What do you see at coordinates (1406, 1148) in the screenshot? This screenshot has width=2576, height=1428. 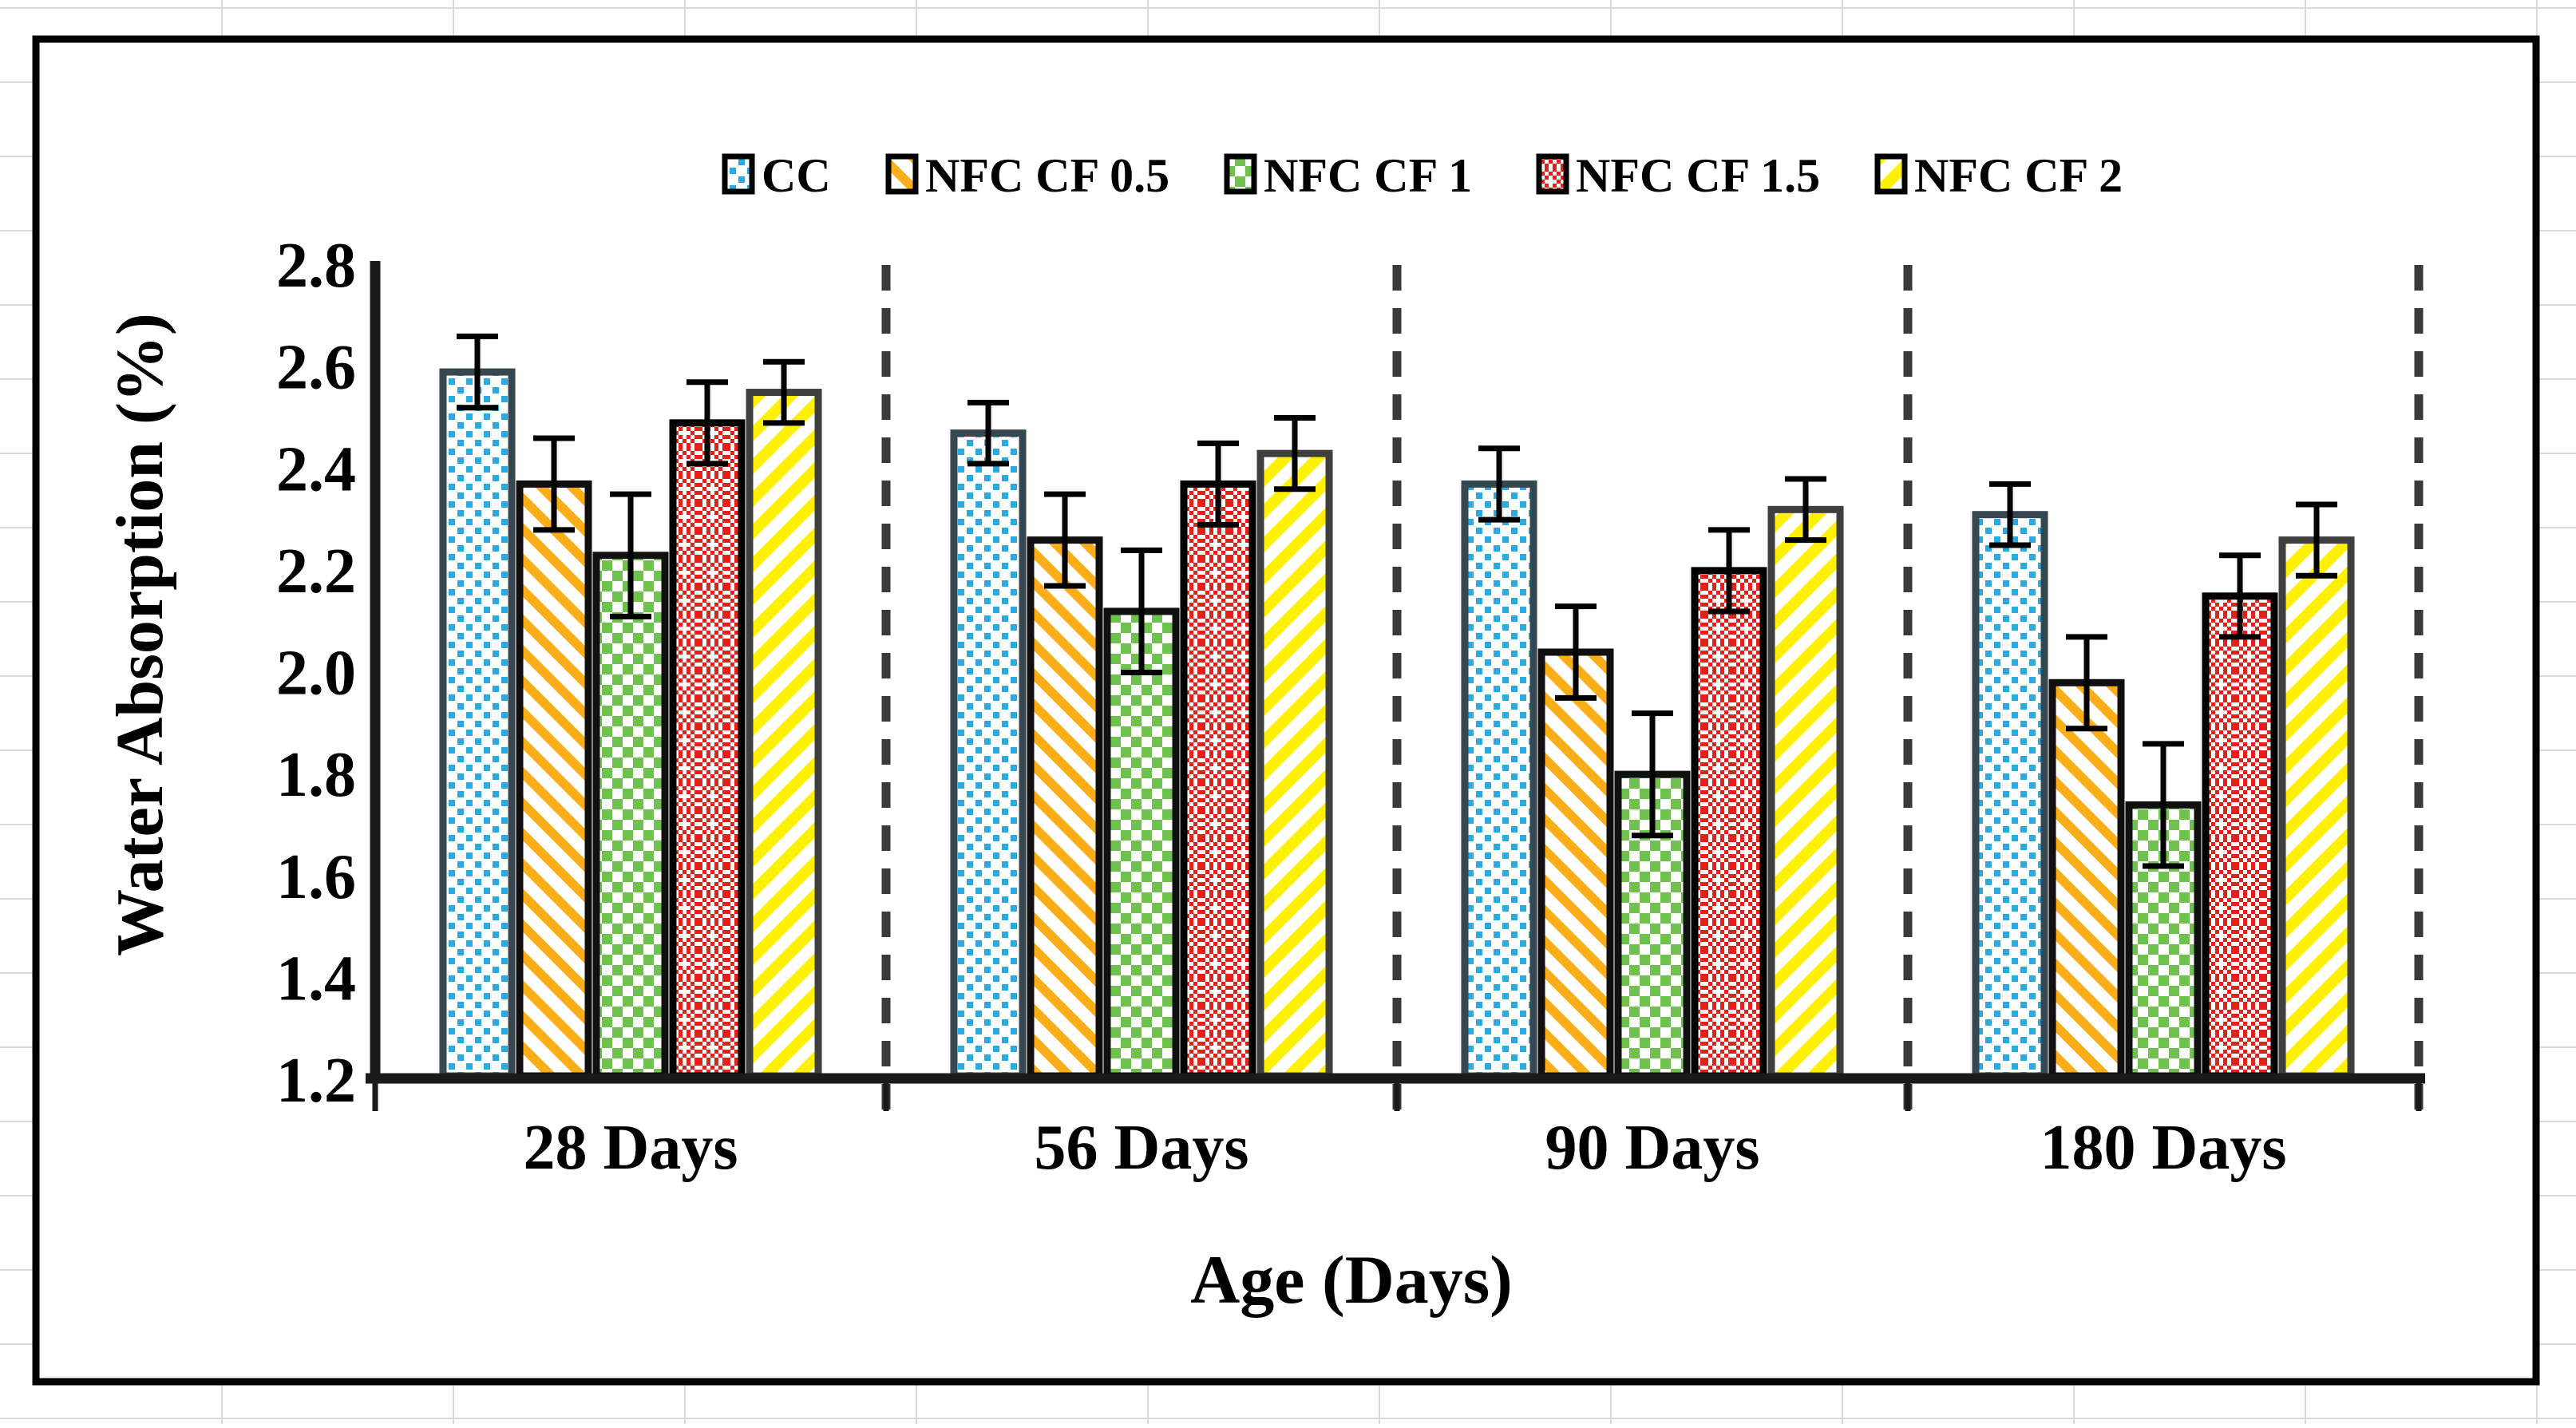 I see `x-axis-category-labels: 28 Days 56 Days 90 Days 180 Days` at bounding box center [1406, 1148].